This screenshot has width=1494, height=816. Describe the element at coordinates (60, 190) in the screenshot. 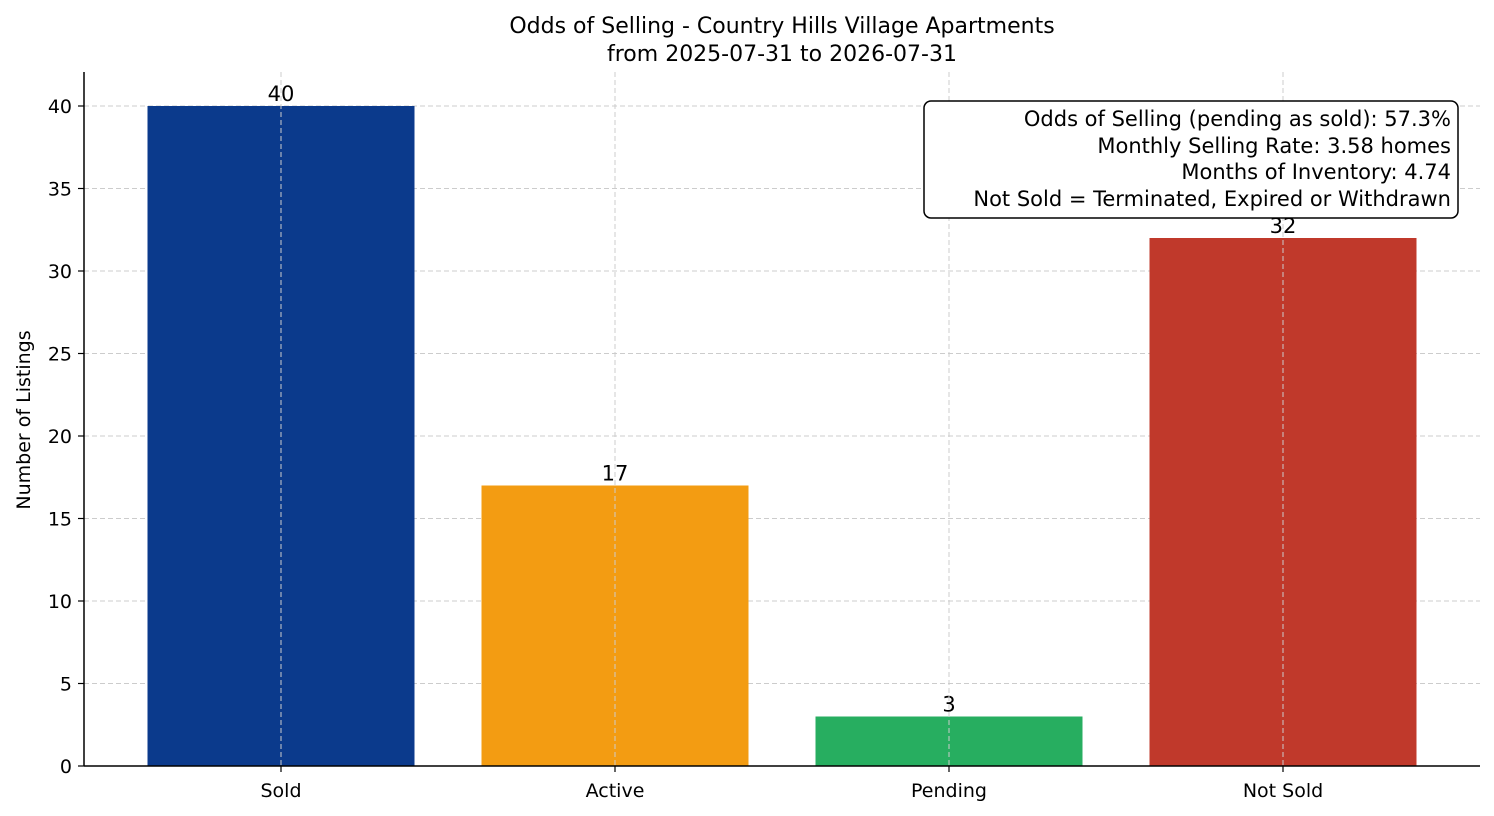

I see `y-tick-label: 35` at that location.